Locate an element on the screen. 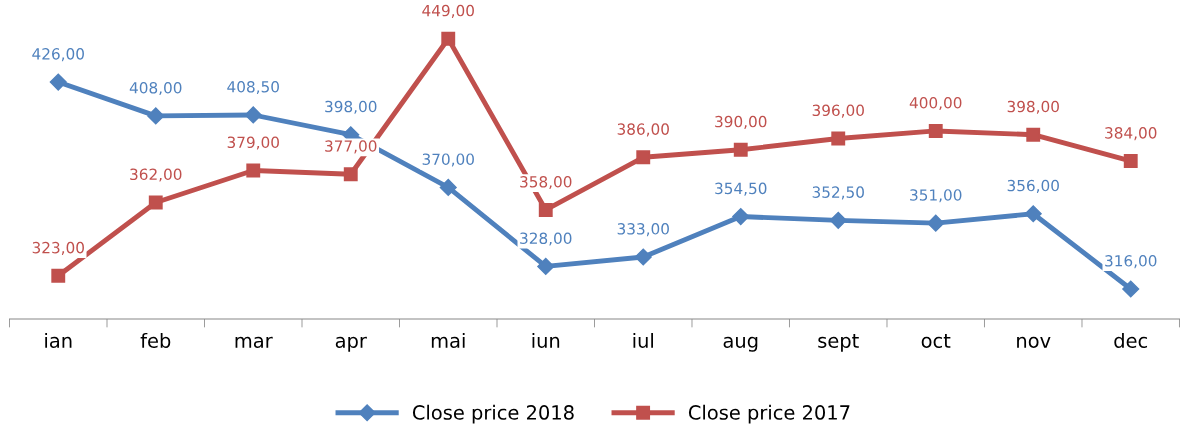 This screenshot has width=1189, height=437. data-label: 386,00 is located at coordinates (643, 130).